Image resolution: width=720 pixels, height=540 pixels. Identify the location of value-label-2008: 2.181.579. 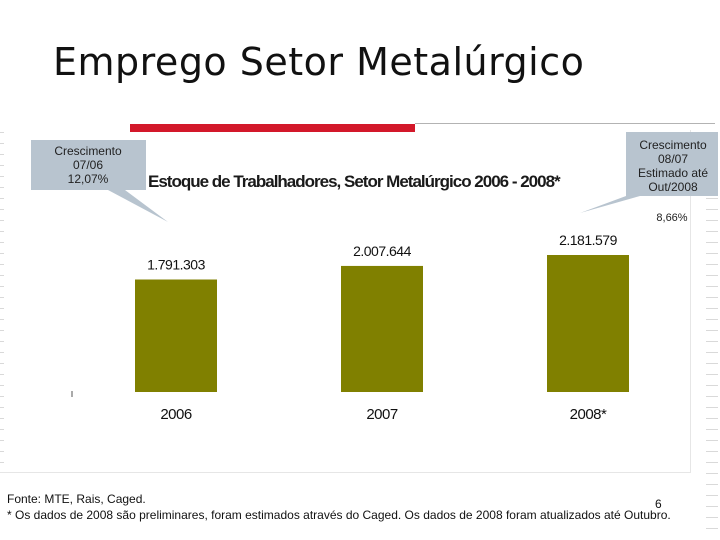
(588, 240).